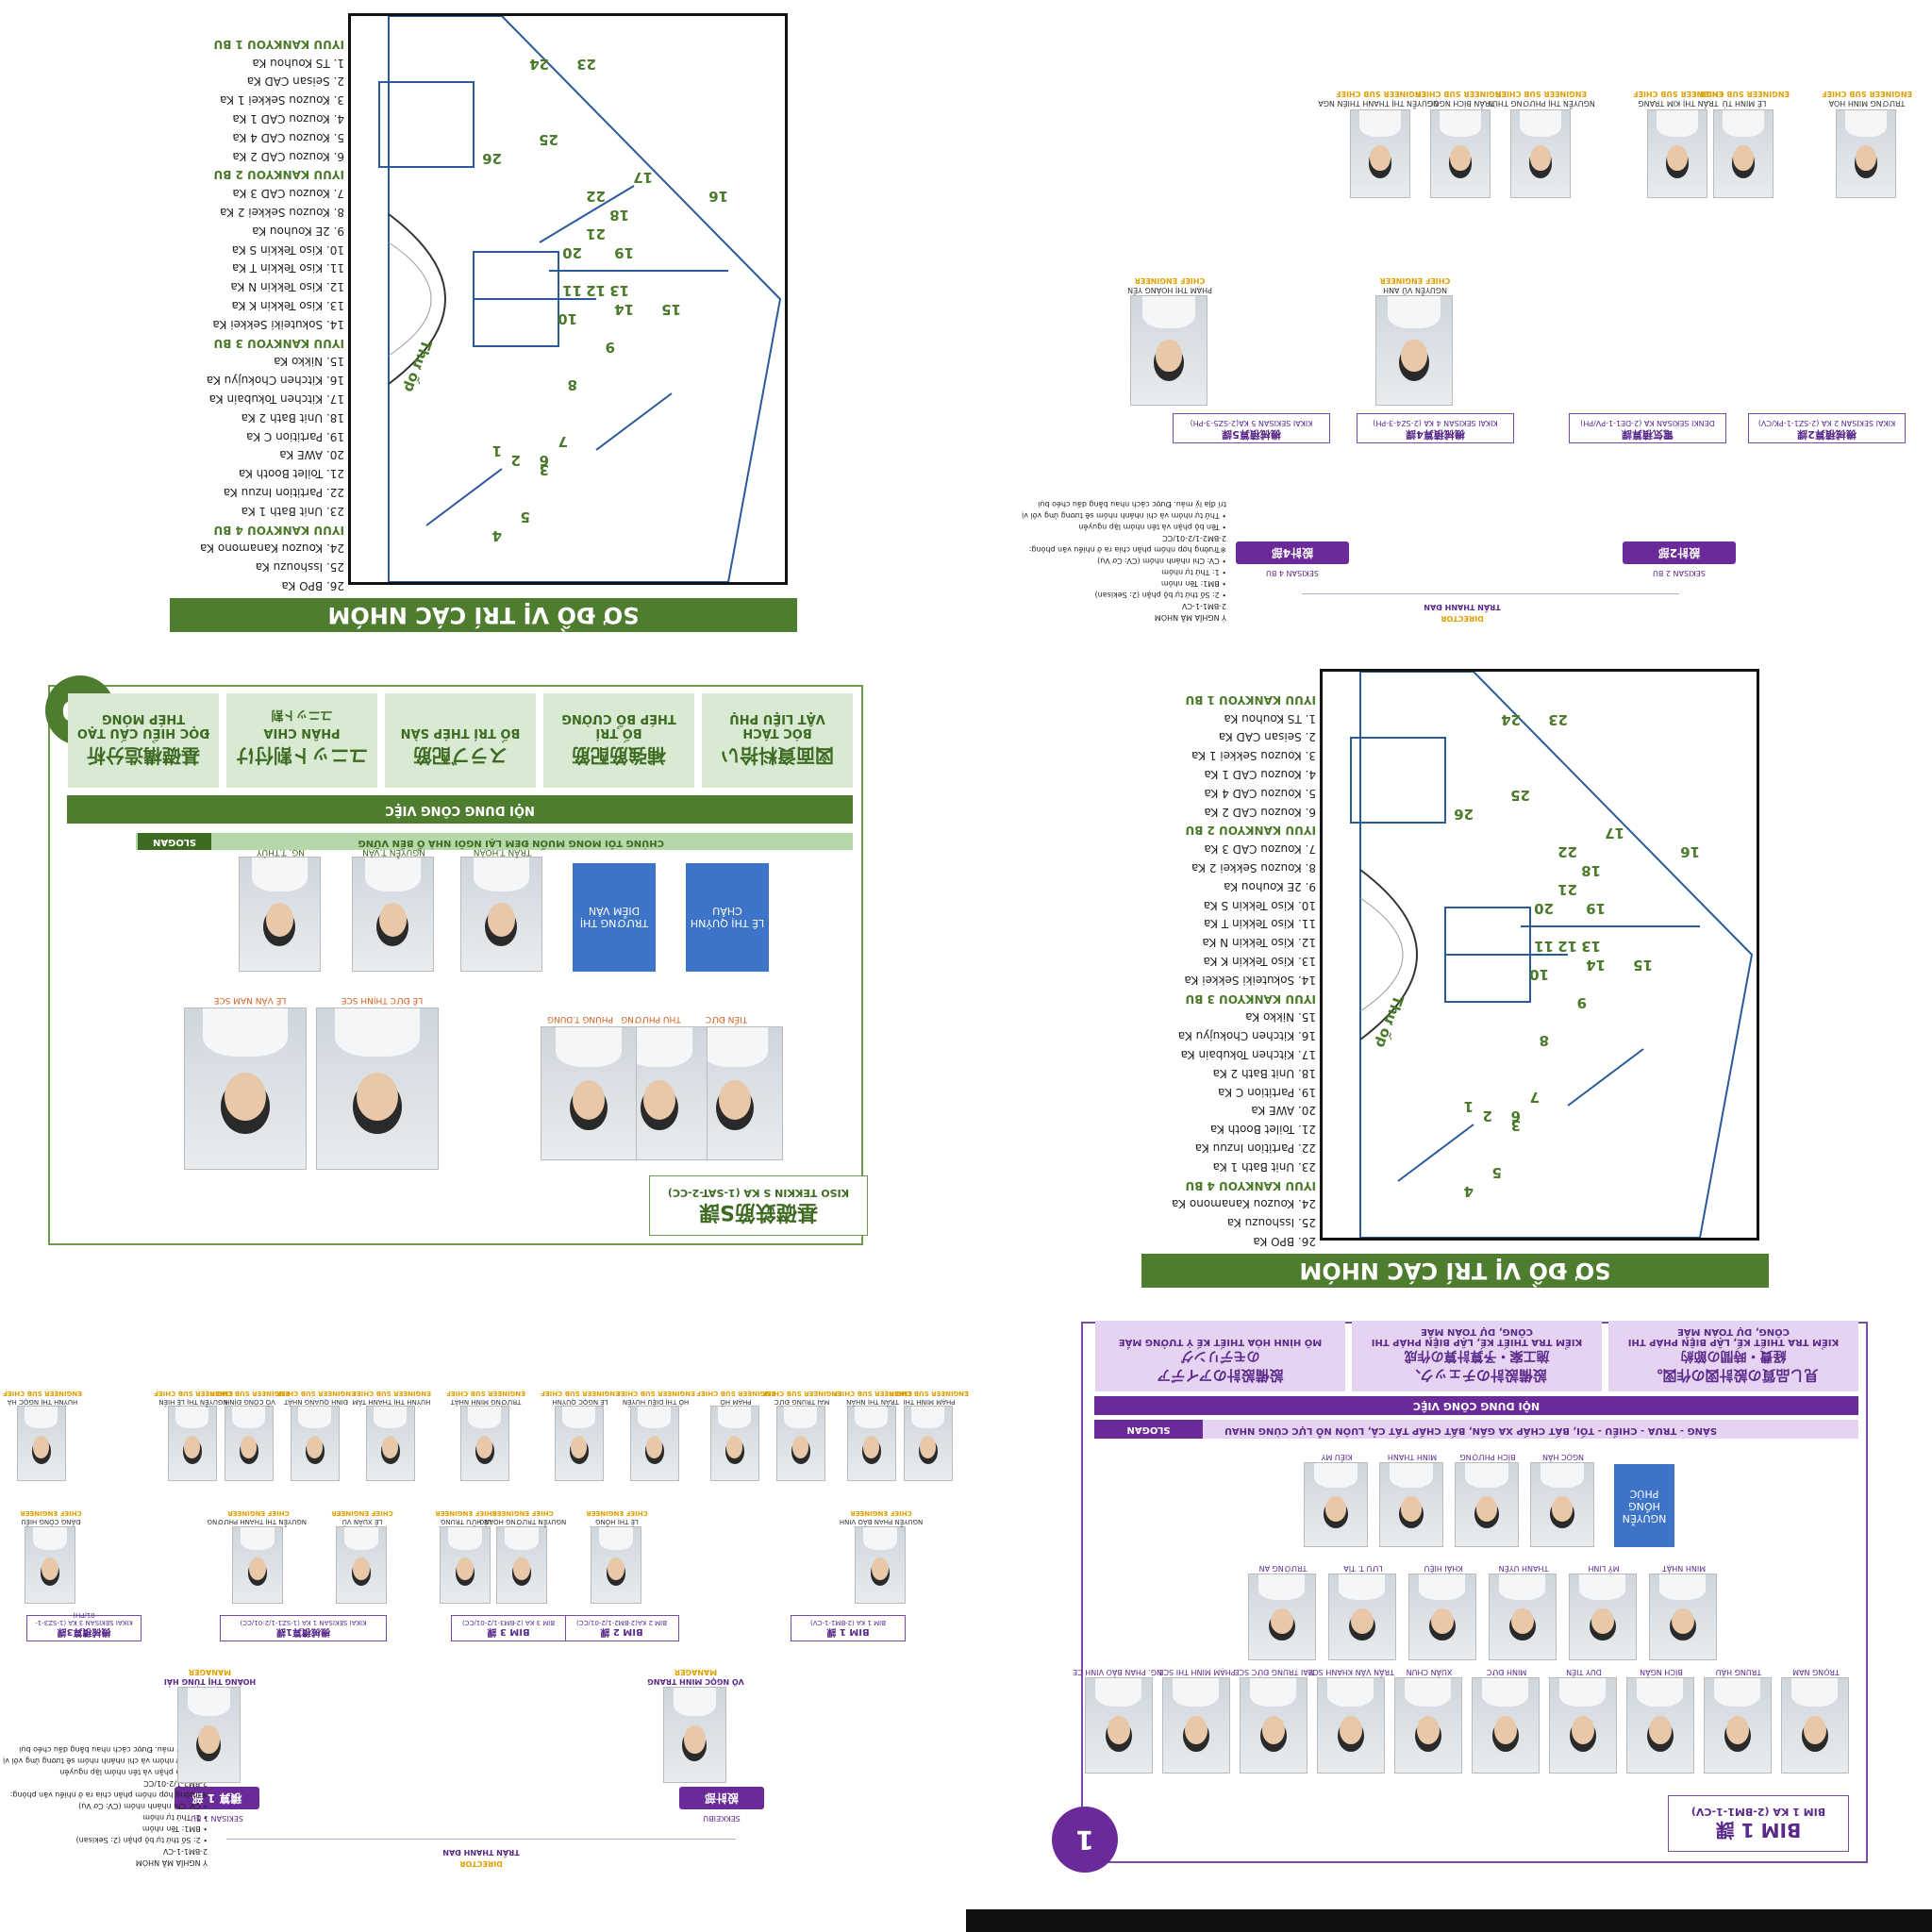  I want to click on bu-right-button: 設計4部, so click(1292, 552).